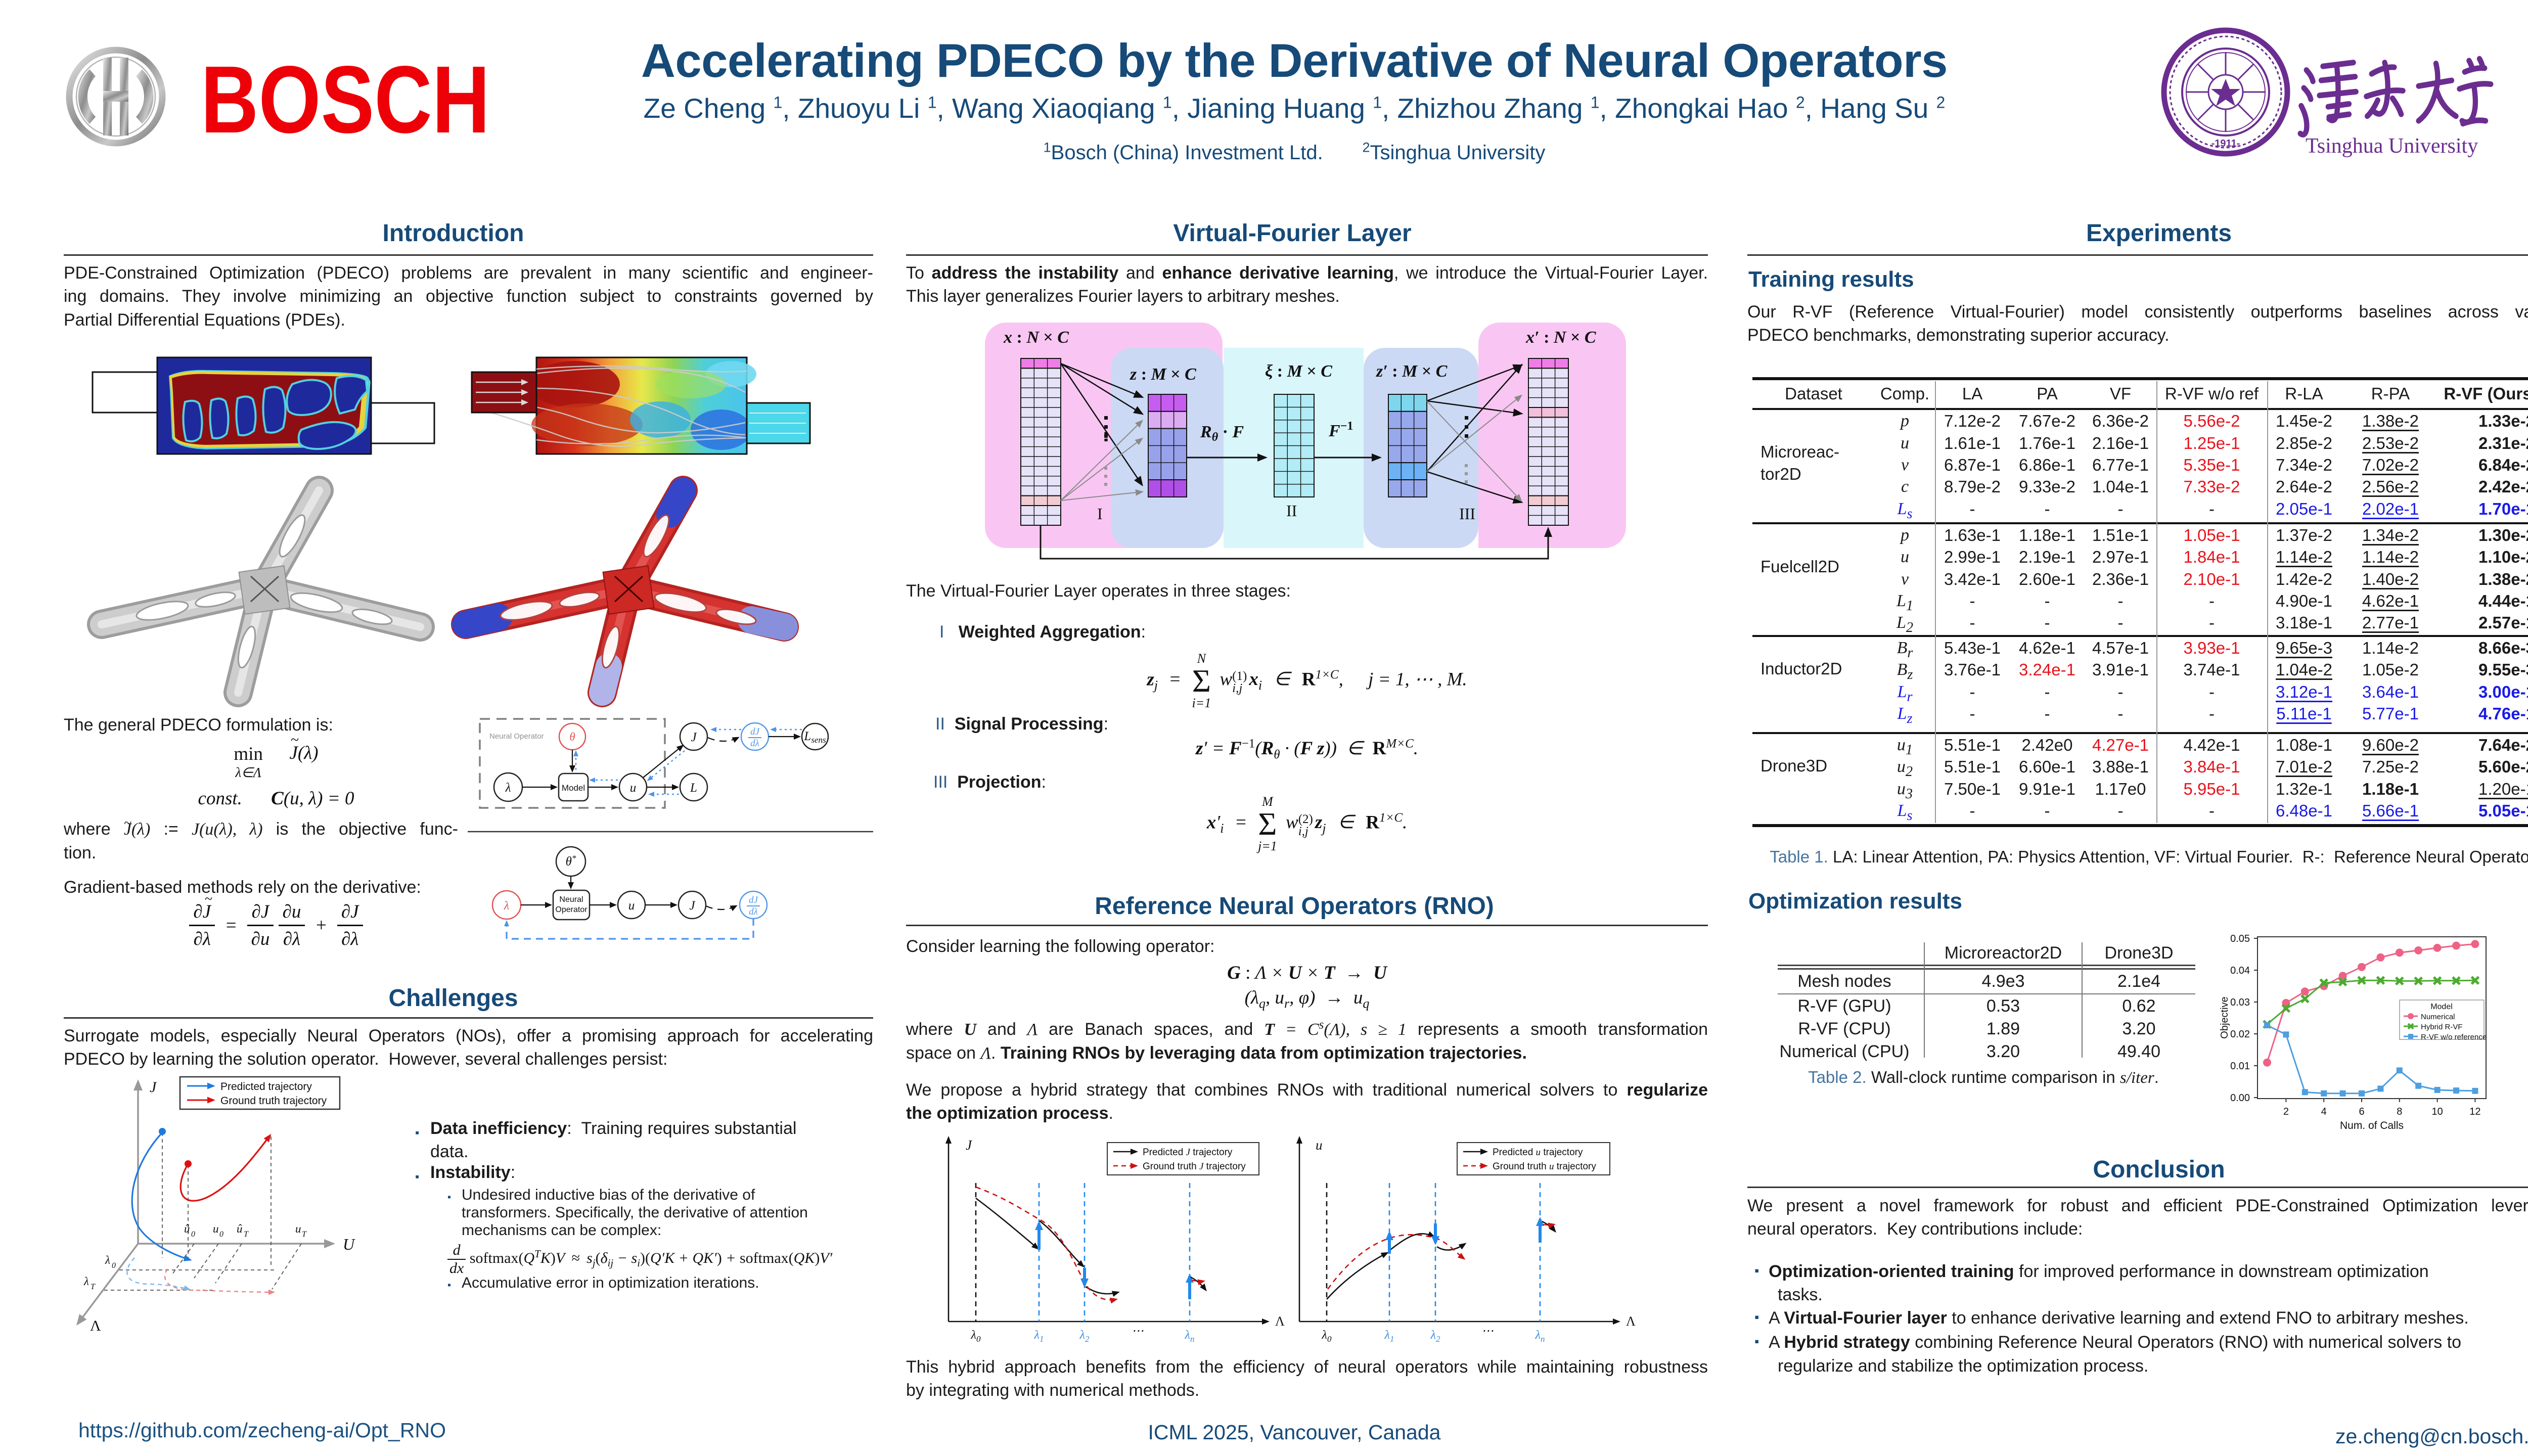  Describe the element at coordinates (1561, 337) in the screenshot. I see `svg-text: x′ : N × C` at that location.